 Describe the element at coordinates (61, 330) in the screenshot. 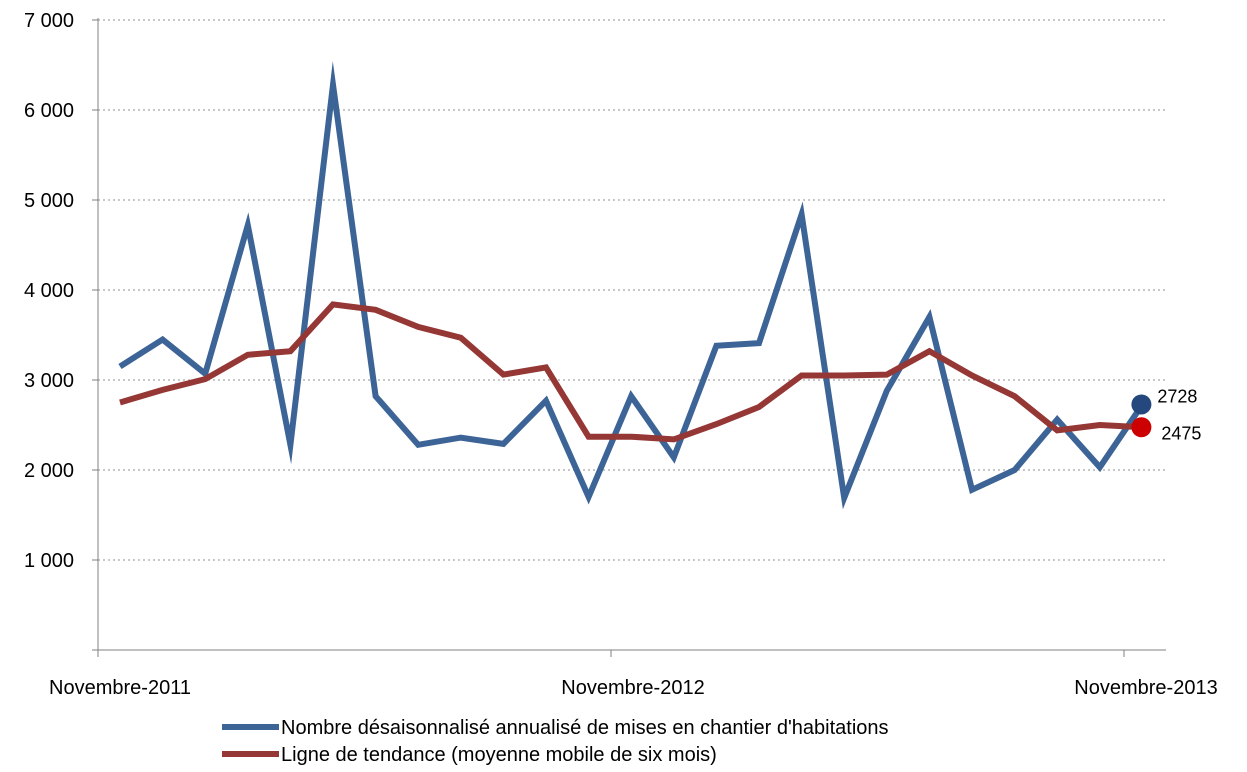

I see `y-axis-ticks: 1 000 2 000 3 000 4 000 5 000 6 000 7 000` at that location.